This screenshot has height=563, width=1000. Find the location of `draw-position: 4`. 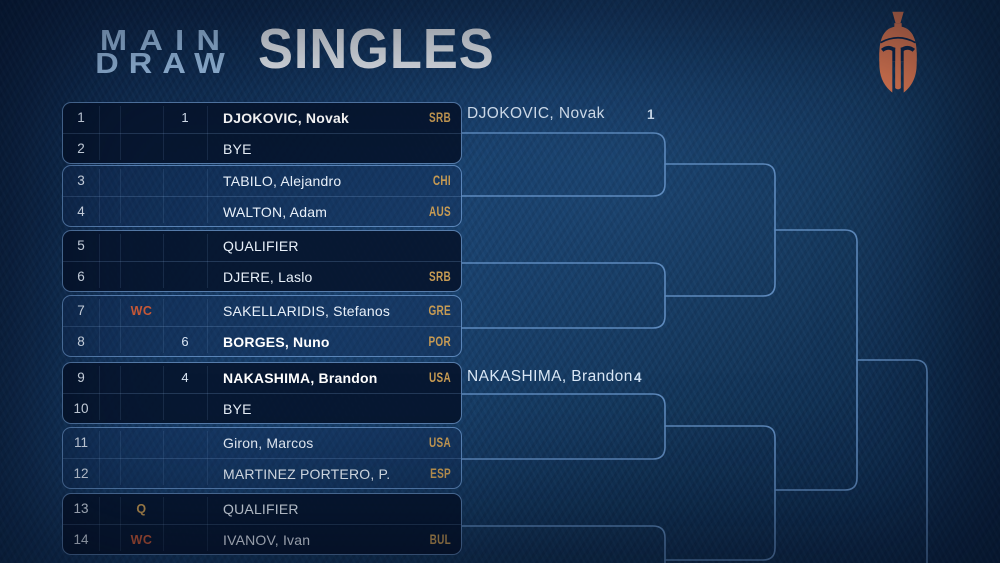

draw-position: 4 is located at coordinates (81, 211).